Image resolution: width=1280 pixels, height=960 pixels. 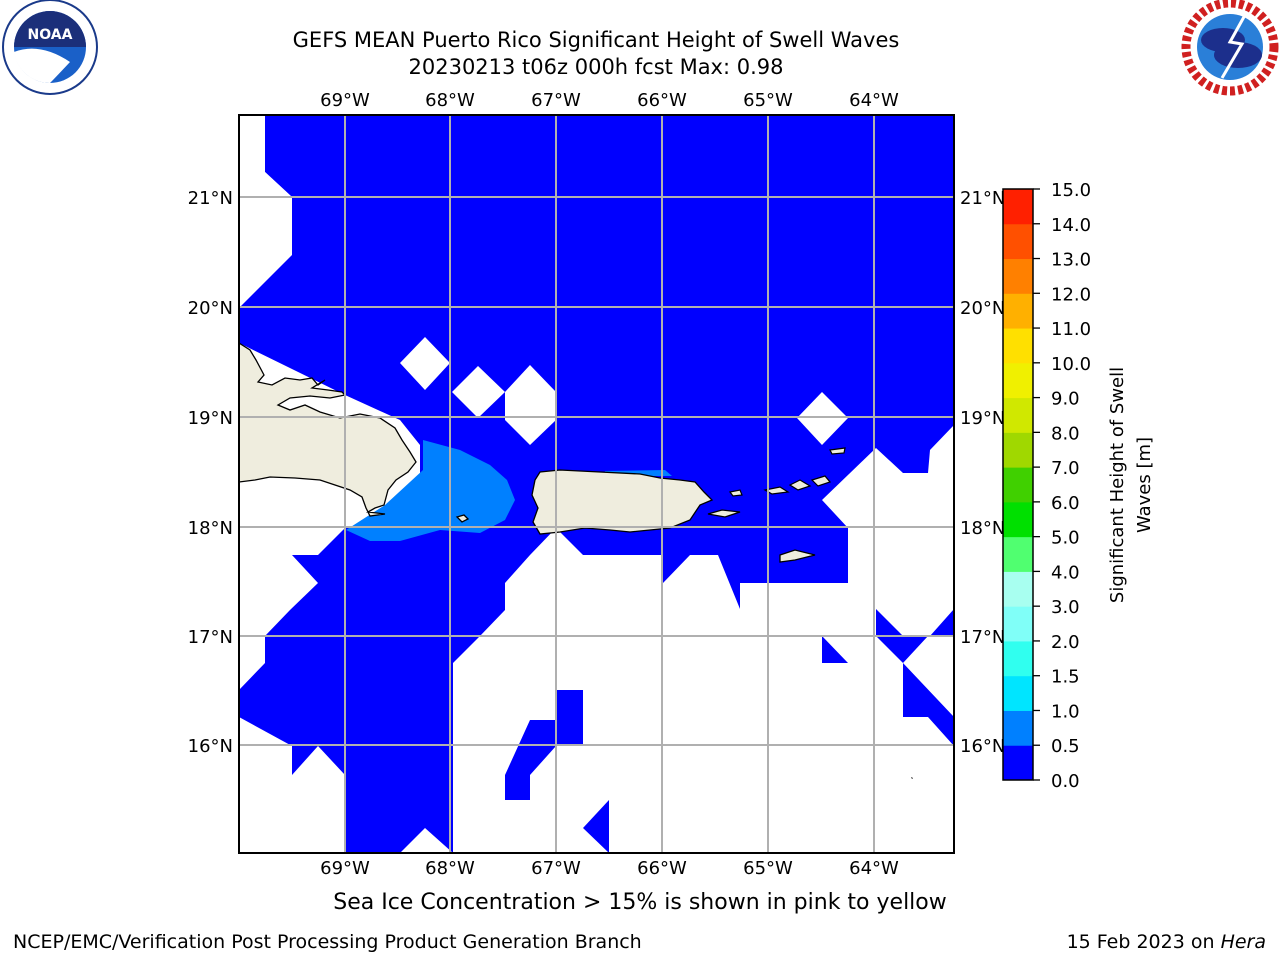 I want to click on svg-text: NOAA, so click(x=50, y=35).